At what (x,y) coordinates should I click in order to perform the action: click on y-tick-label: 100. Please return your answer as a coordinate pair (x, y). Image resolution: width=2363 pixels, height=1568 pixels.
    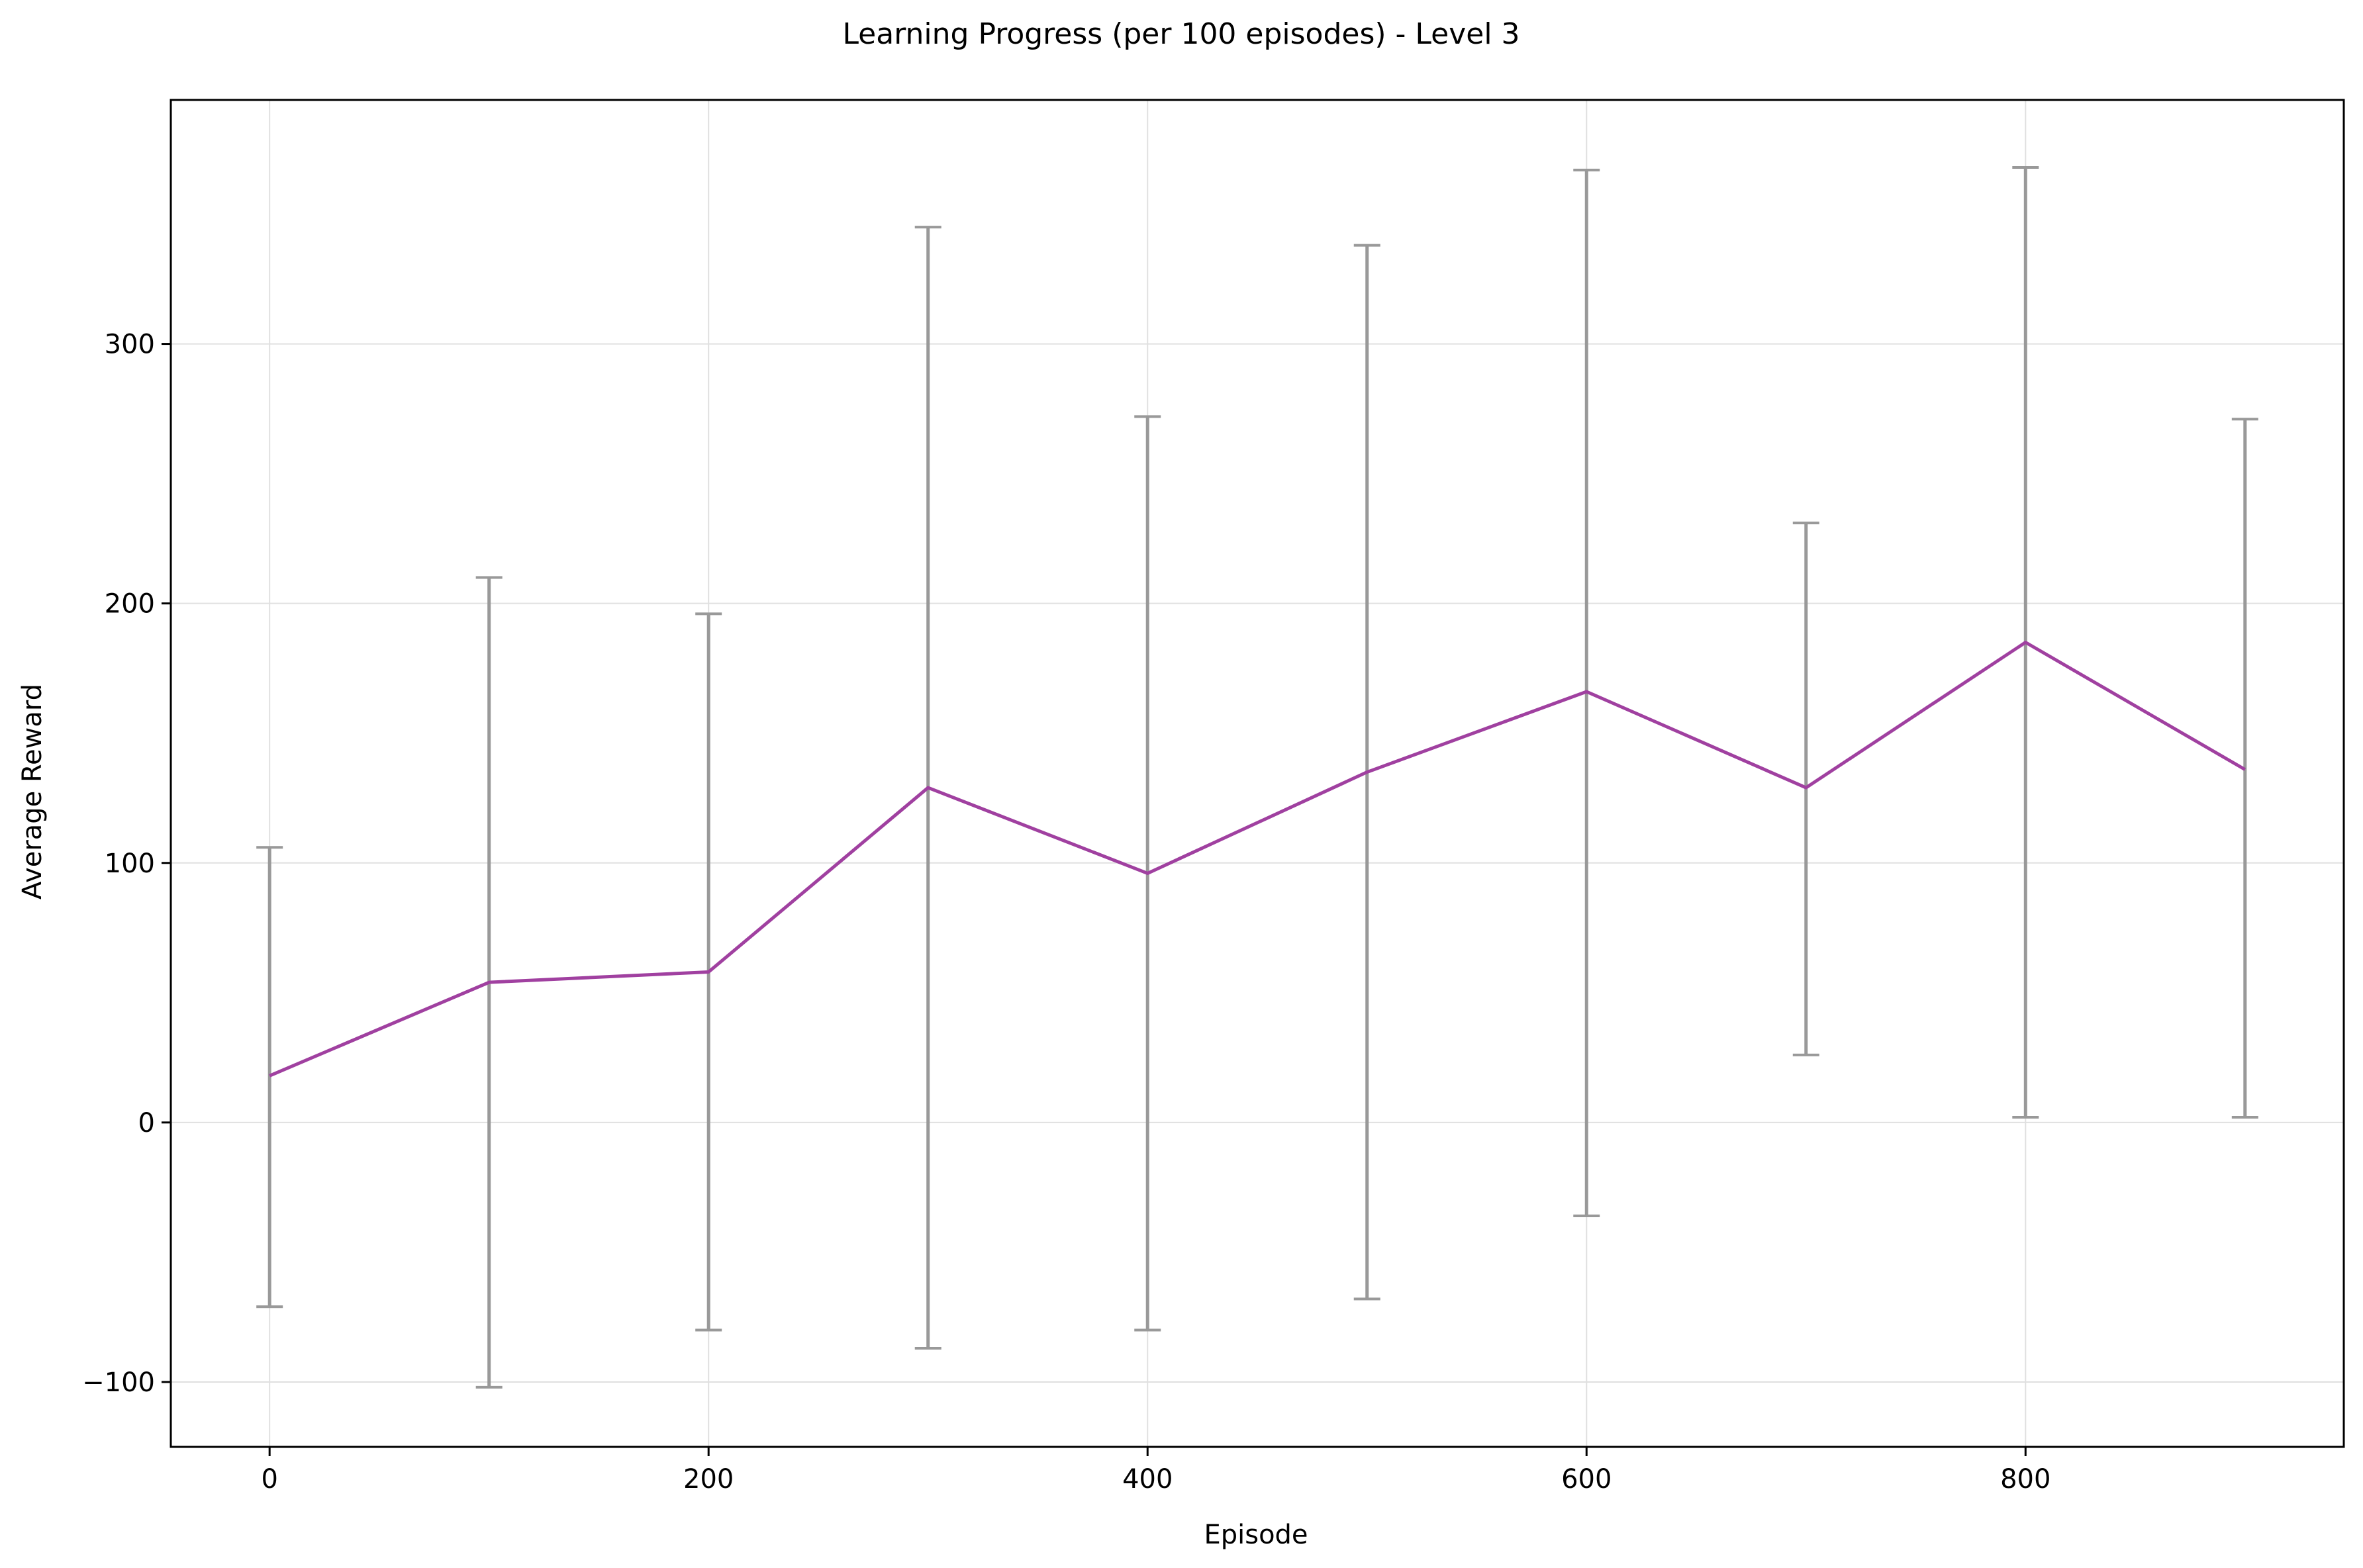
    Looking at the image, I should click on (130, 864).